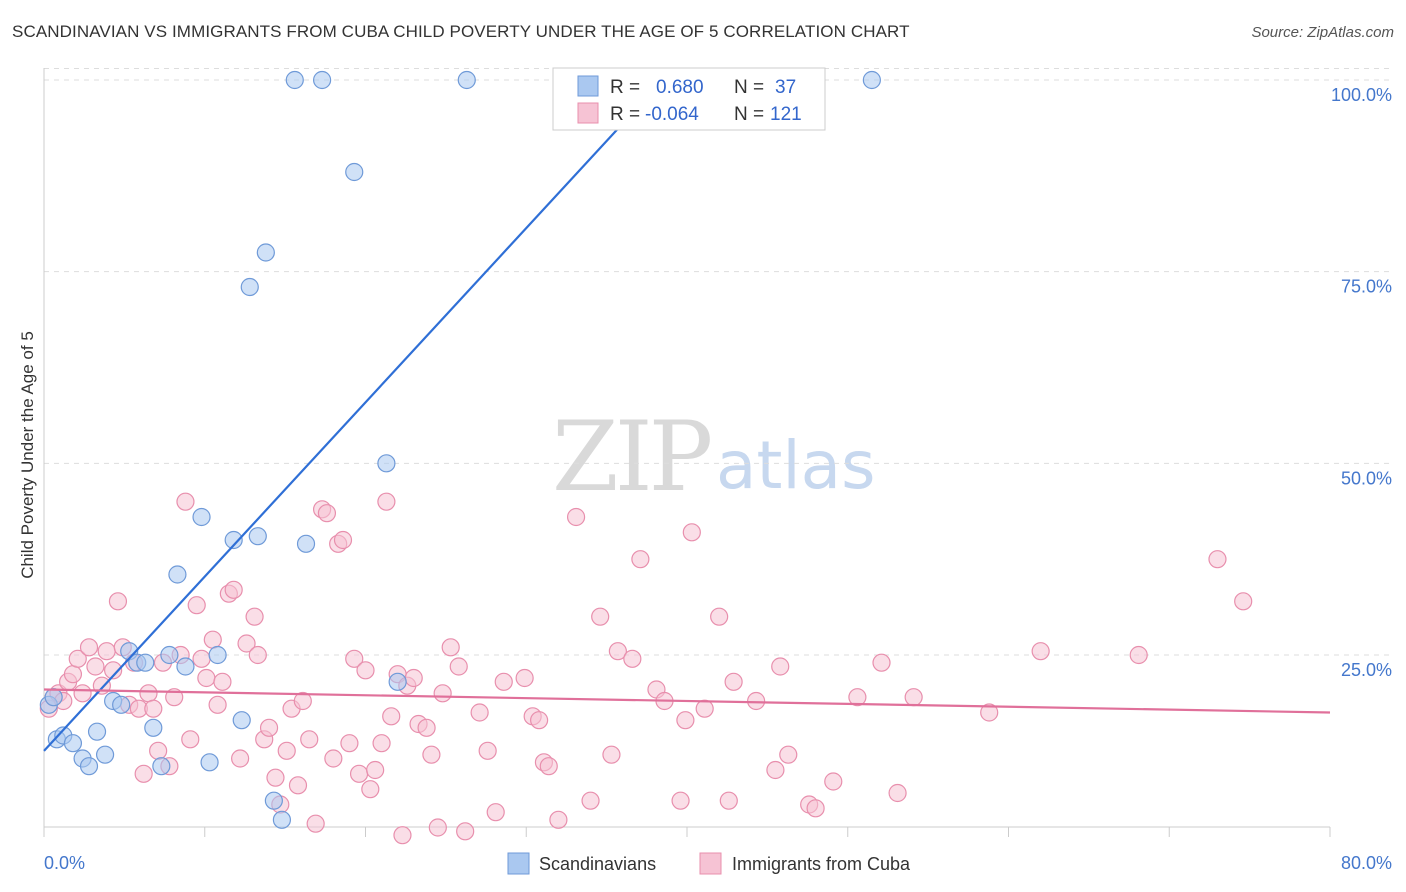 This screenshot has height=892, width=1406. What do you see at coordinates (749, 114) in the screenshot?
I see `stats-legend-n-label: N =` at bounding box center [749, 114].